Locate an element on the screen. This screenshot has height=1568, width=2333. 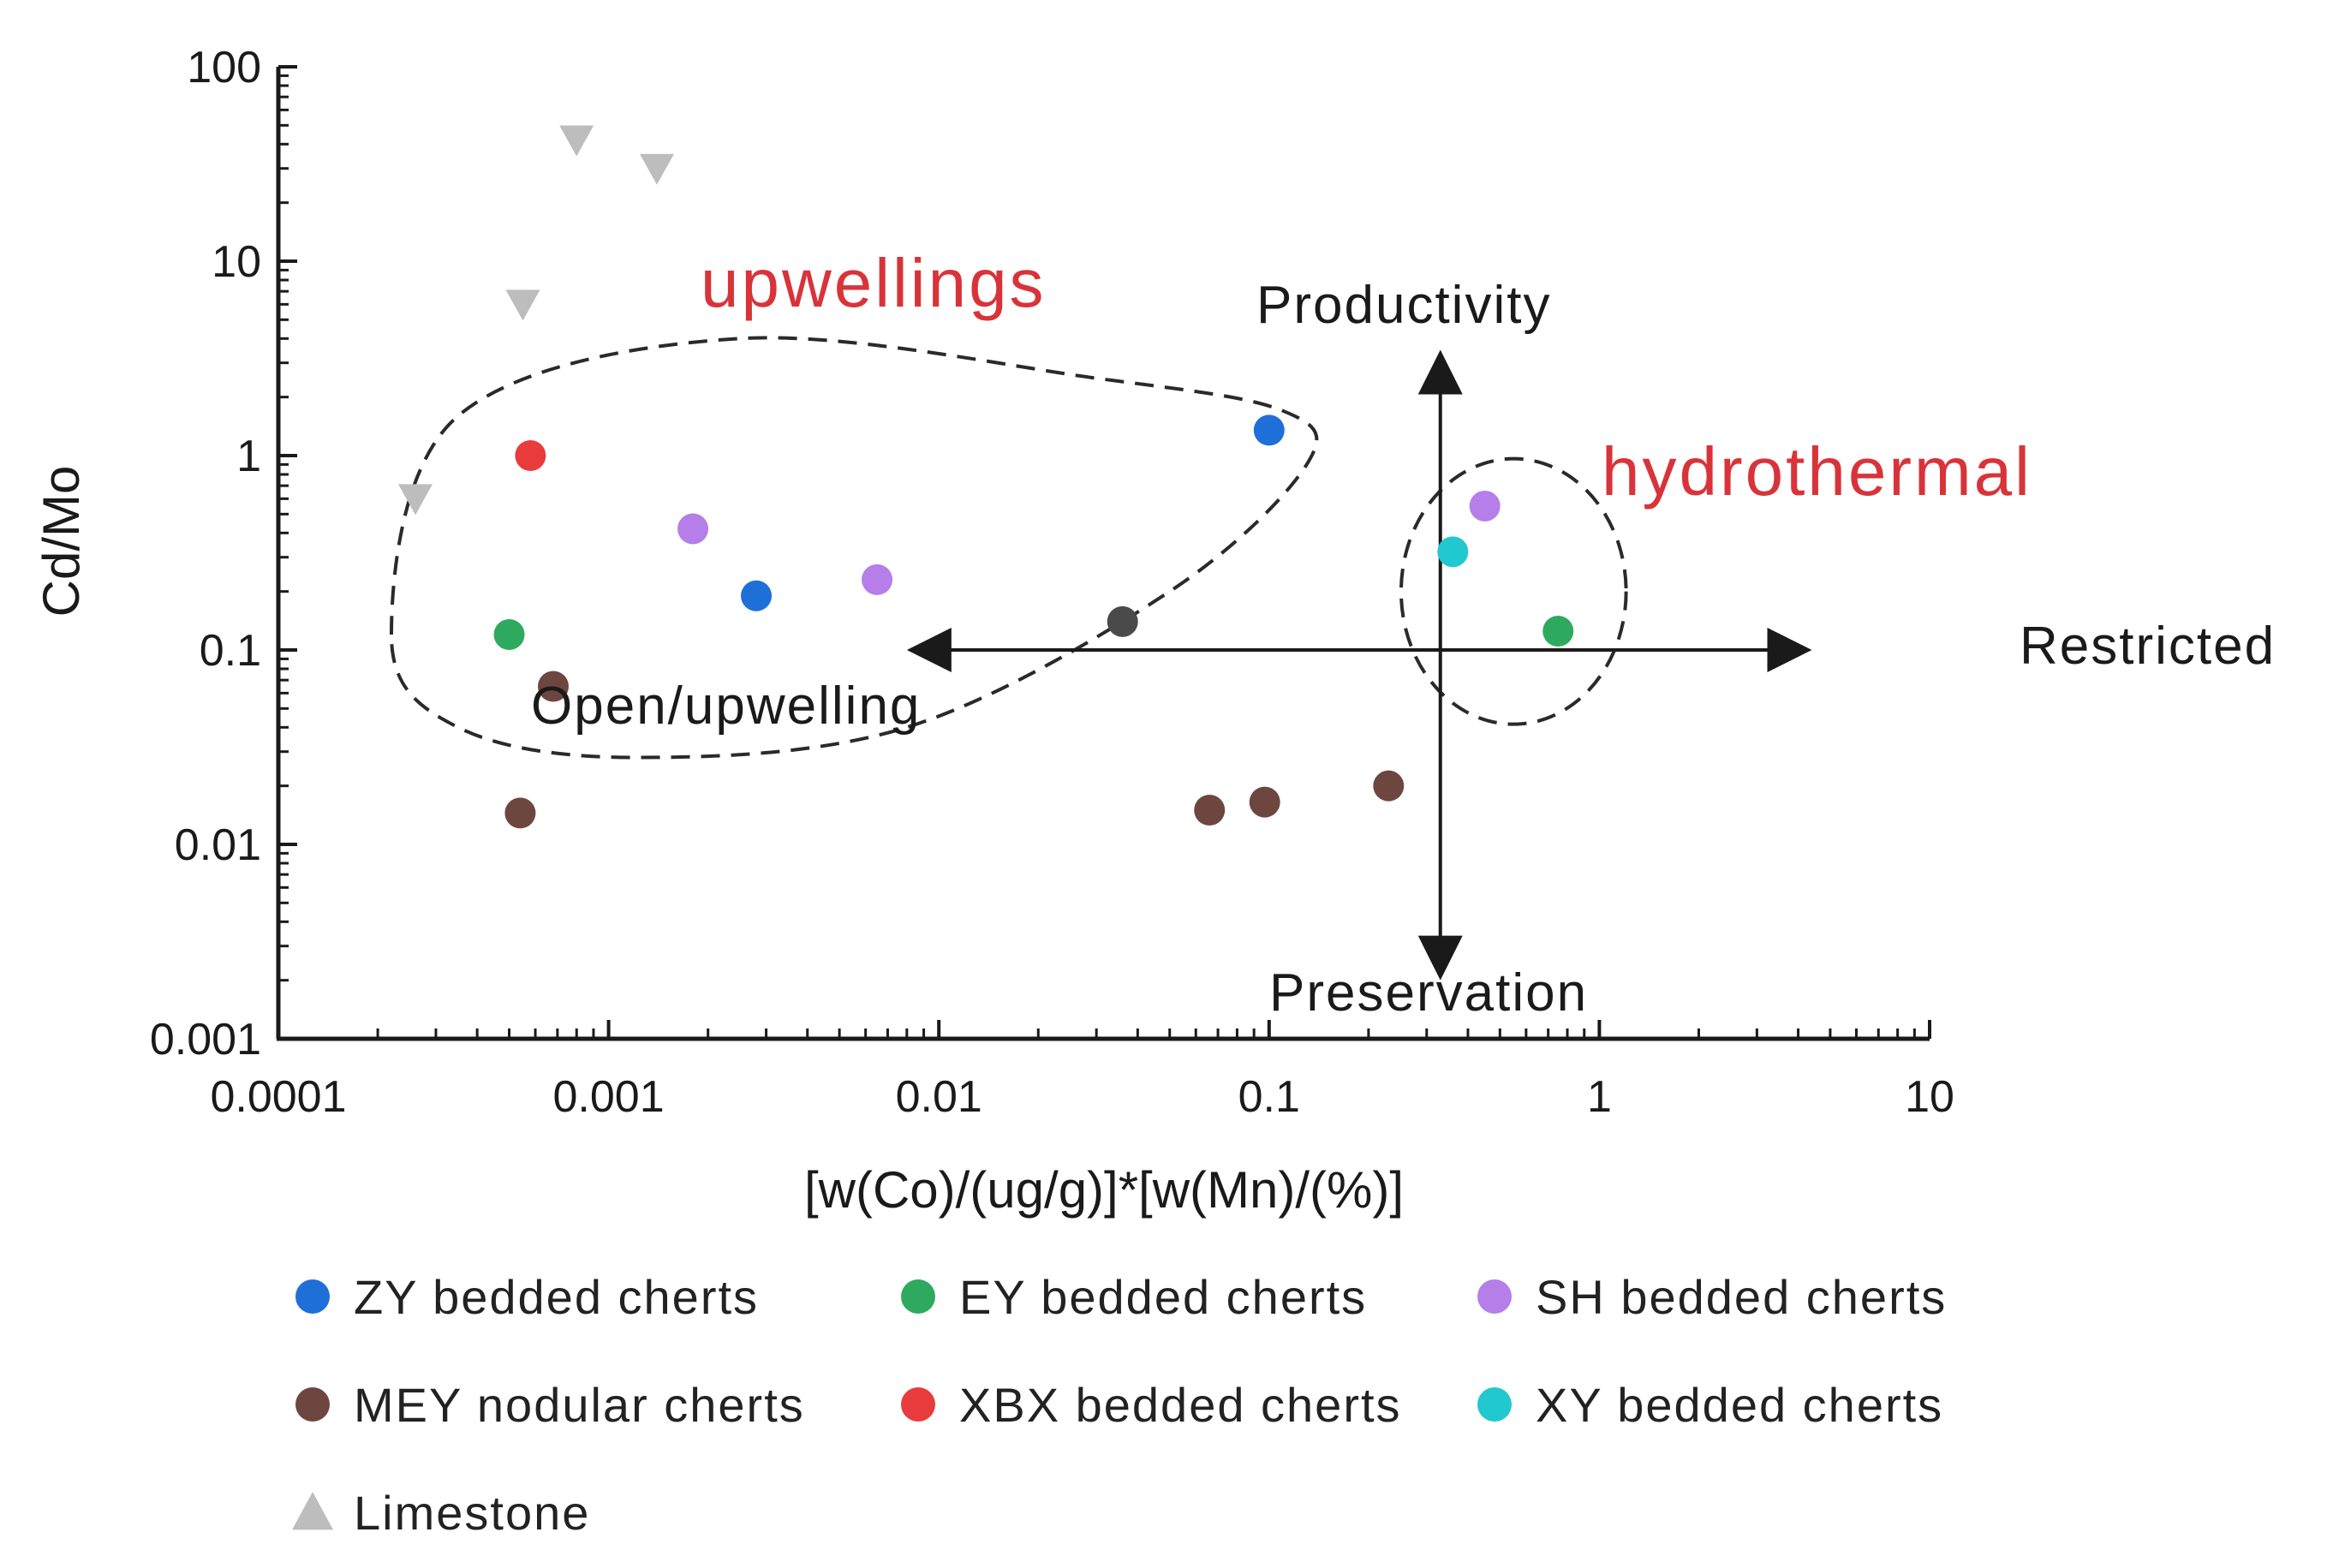
legend-label: Limestone is located at coordinates (472, 1513).